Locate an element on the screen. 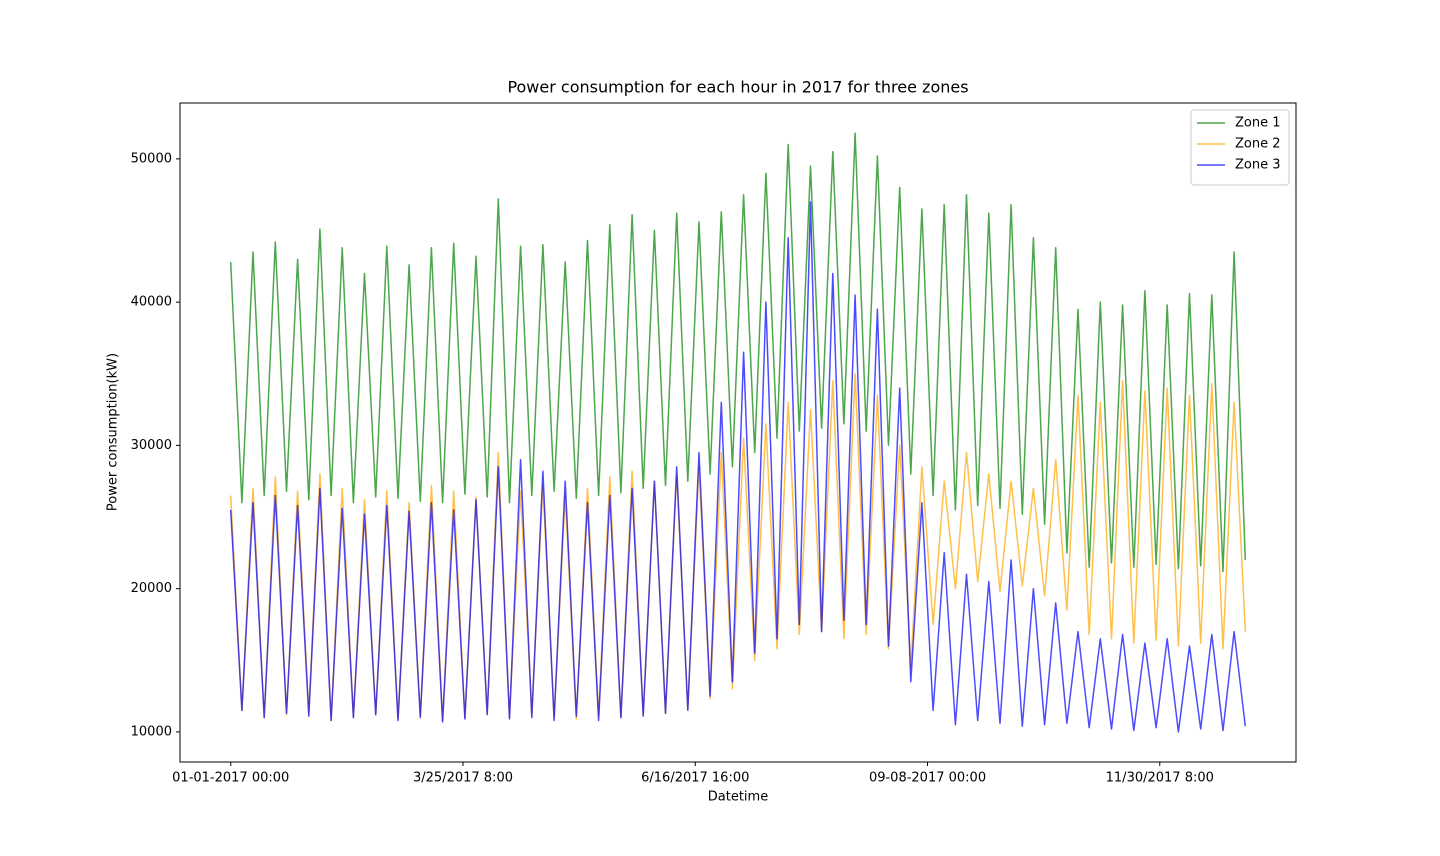 This screenshot has height=856, width=1440. y-axis-label: Power consumption(kW) is located at coordinates (113, 432).